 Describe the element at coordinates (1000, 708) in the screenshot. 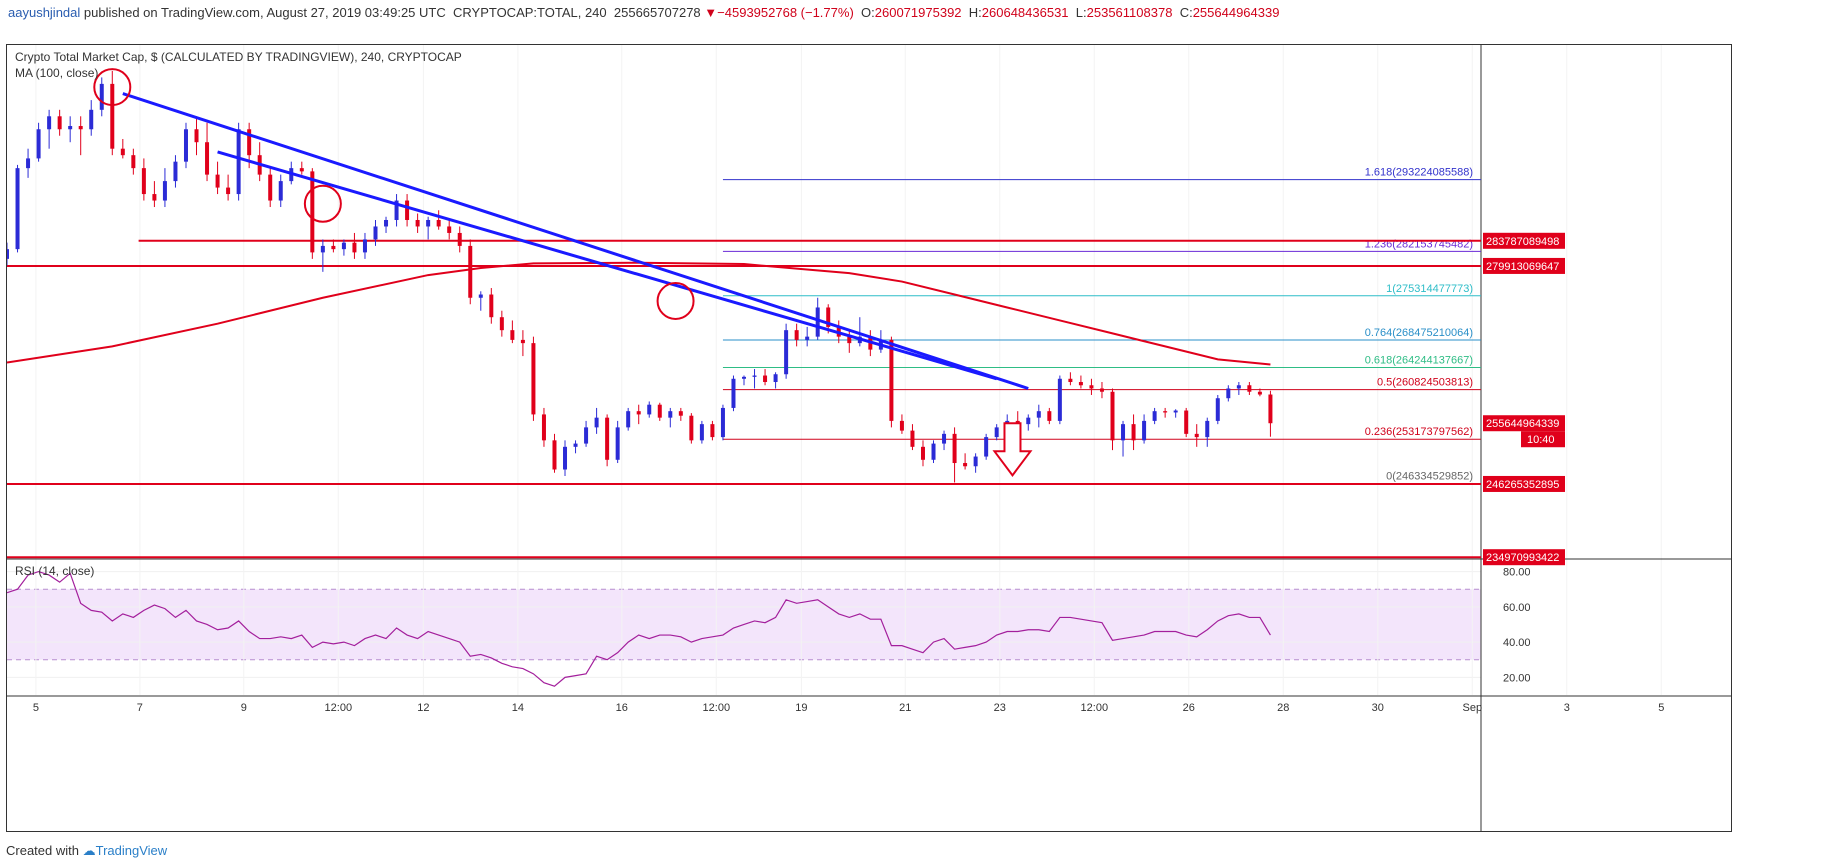

I see `x-tick-label: 23` at that location.